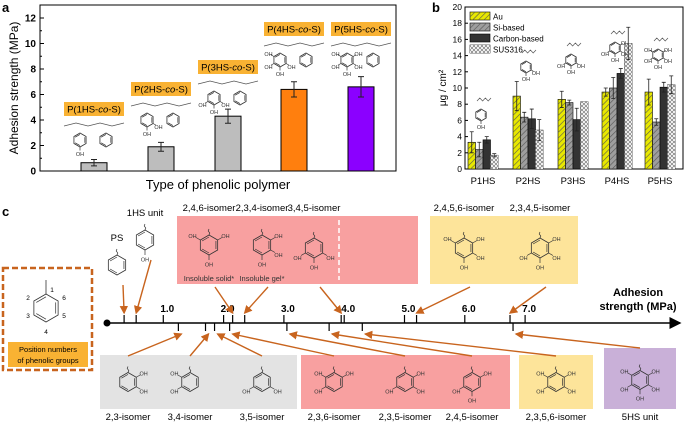 The image size is (685, 424). What do you see at coordinates (48, 354) in the screenshot?
I see `position-label-box` at bounding box center [48, 354].